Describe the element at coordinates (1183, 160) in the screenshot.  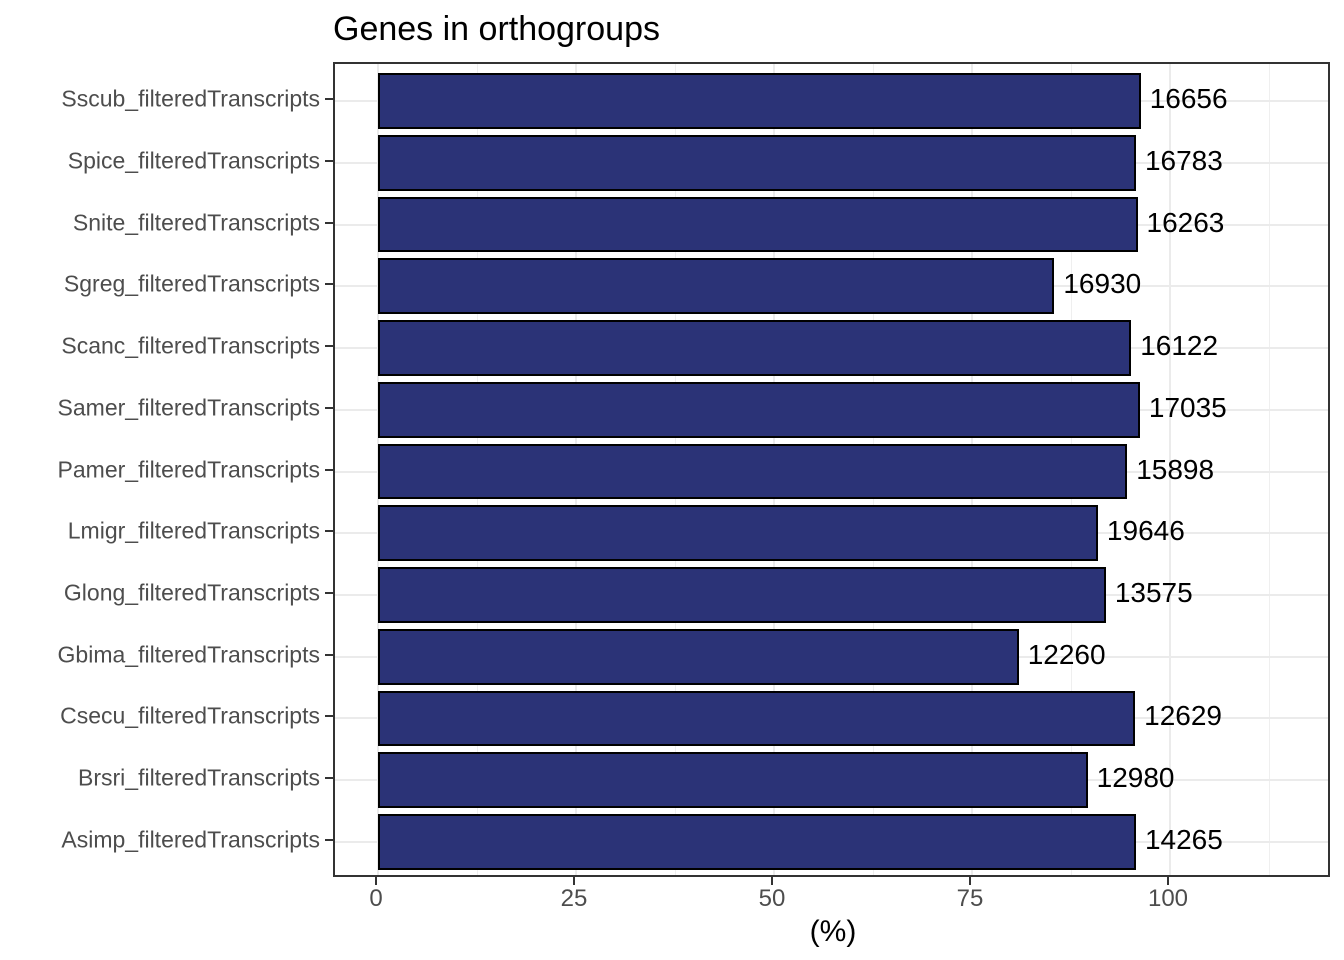
I see `bar-value-label: 16783` at that location.